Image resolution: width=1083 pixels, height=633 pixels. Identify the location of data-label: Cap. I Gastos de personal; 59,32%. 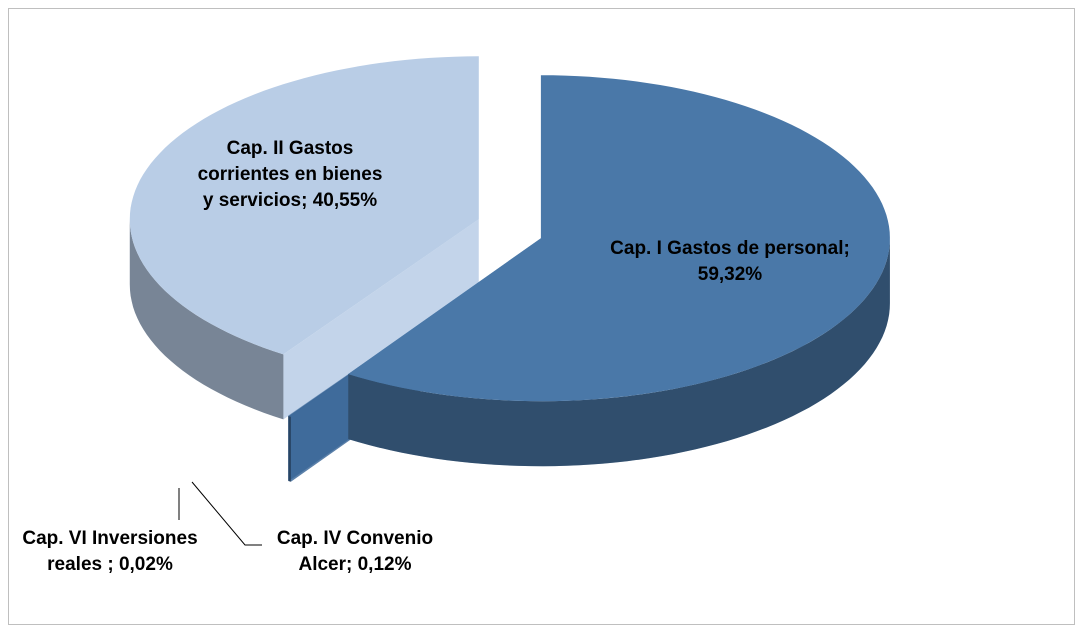
(730, 261).